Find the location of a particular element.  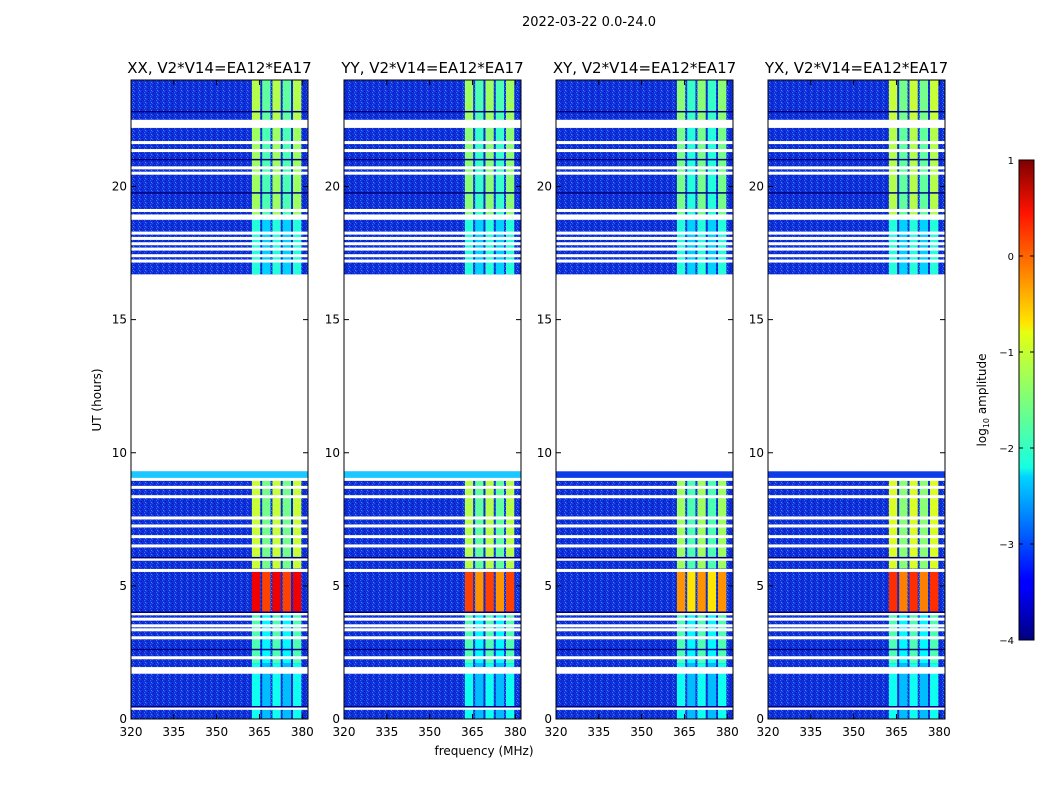

y-tick-label: 0 is located at coordinates (336, 719).